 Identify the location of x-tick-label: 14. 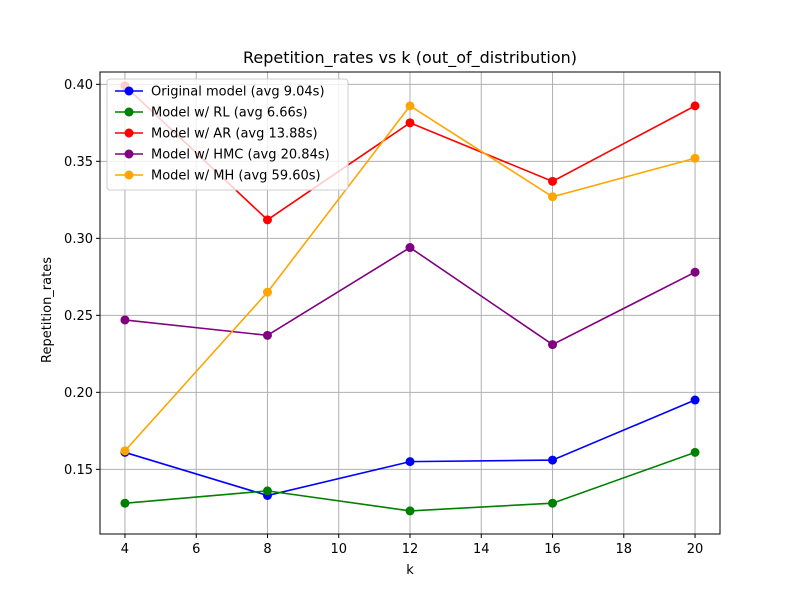
(481, 549).